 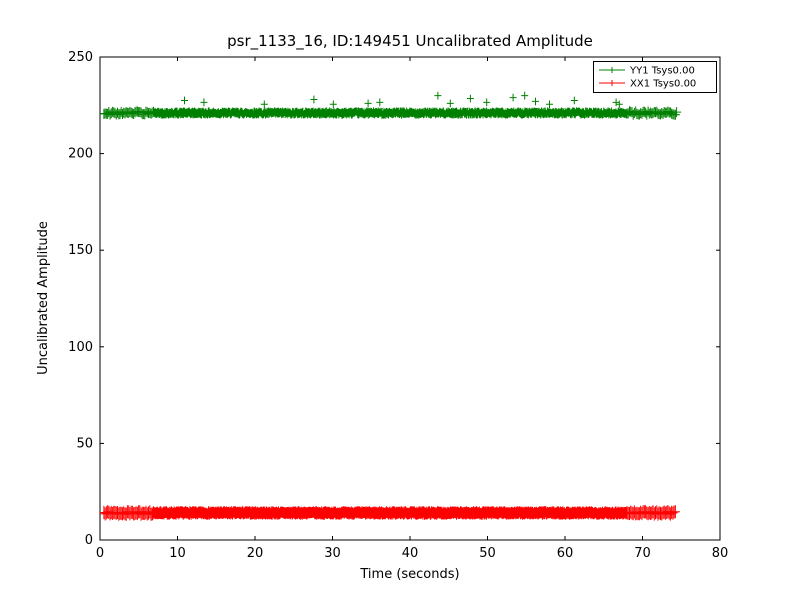 I want to click on x-tick-label: 40, so click(x=410, y=553).